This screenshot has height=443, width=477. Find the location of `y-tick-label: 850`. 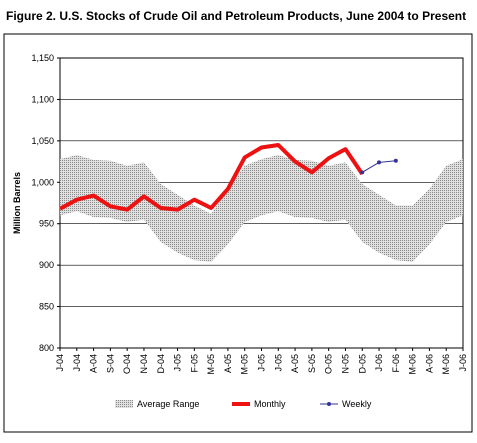

y-tick-label: 850 is located at coordinates (46, 307).